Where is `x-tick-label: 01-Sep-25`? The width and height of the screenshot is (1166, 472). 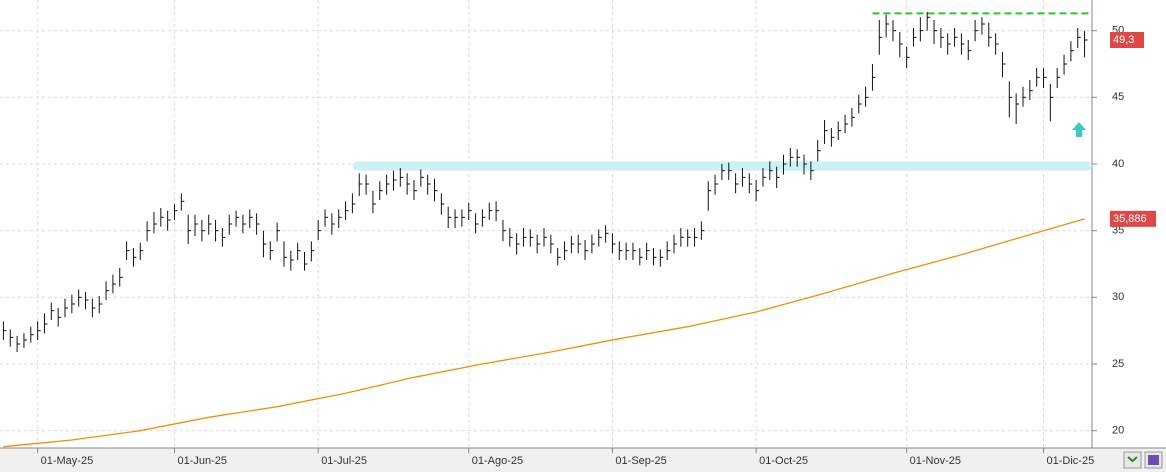
x-tick-label: 01-Sep-25 is located at coordinates (640, 461).